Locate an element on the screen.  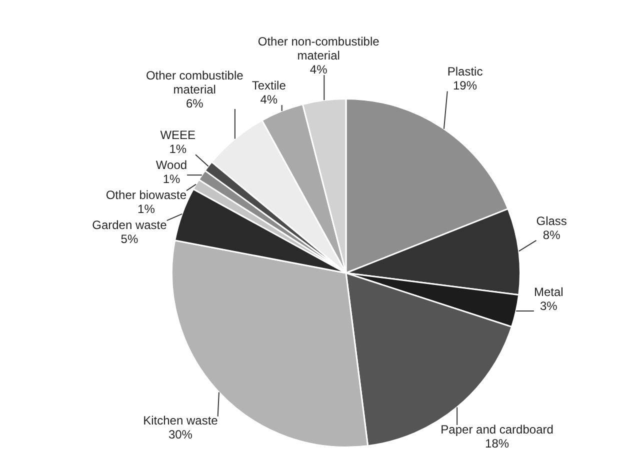
slice-label: Other non-combustible material is located at coordinates (319, 48).